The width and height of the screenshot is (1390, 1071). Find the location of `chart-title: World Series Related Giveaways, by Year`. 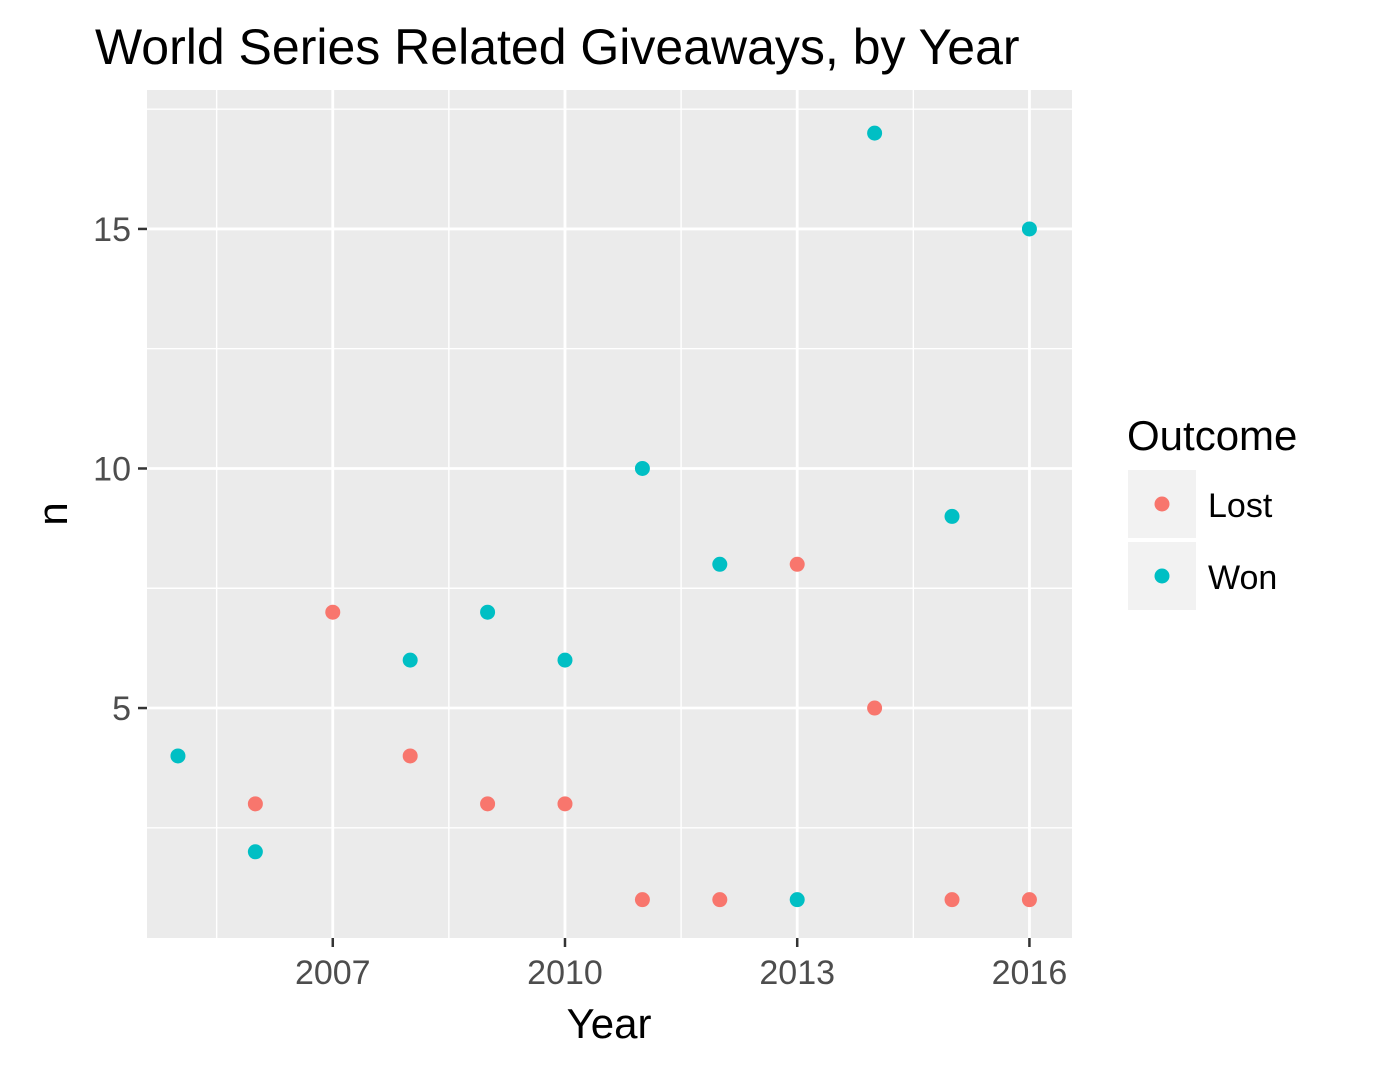

chart-title: World Series Related Giveaways, by Year is located at coordinates (557, 47).